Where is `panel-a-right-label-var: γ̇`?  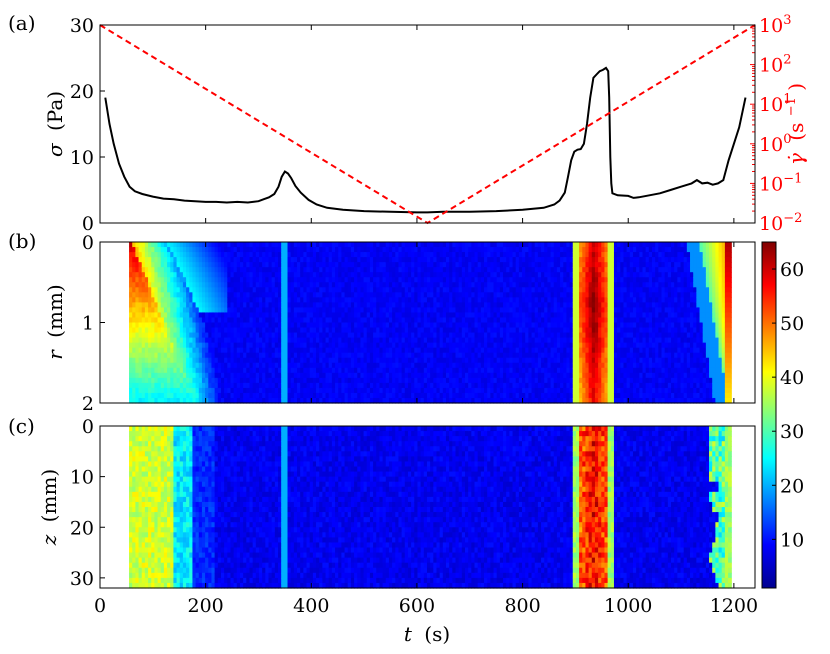
panel-a-right-label-var: γ̇ is located at coordinates (796, 159).